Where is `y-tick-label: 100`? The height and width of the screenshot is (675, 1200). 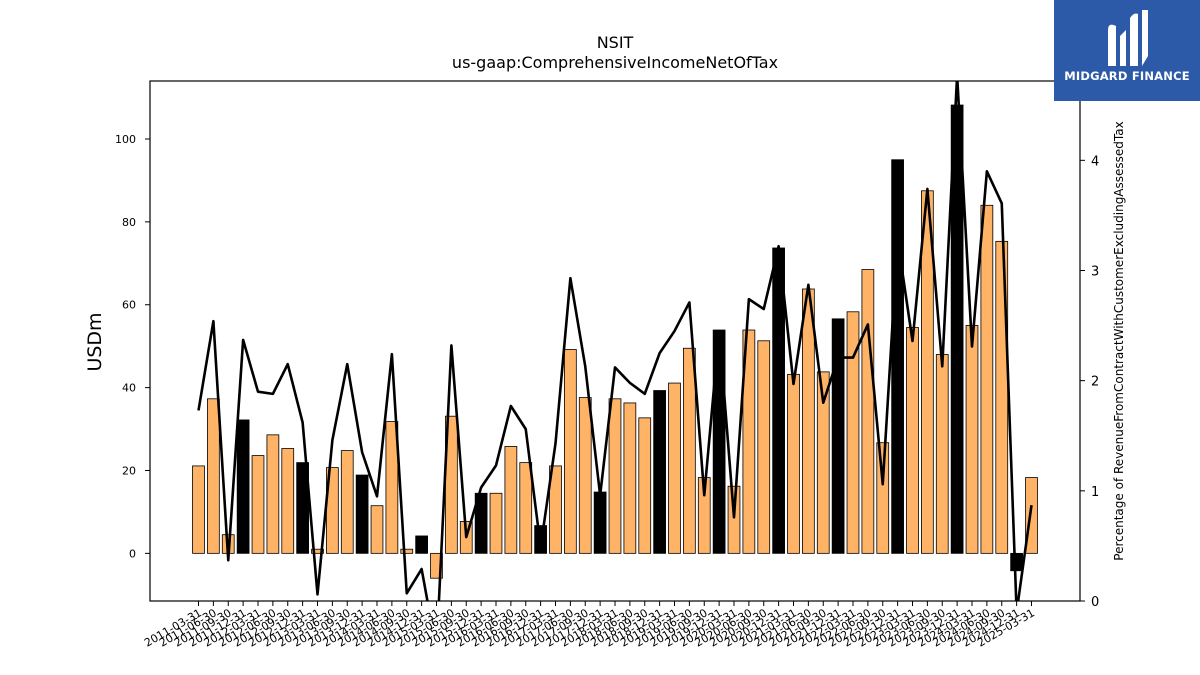
y-tick-label: 100 is located at coordinates (125, 139).